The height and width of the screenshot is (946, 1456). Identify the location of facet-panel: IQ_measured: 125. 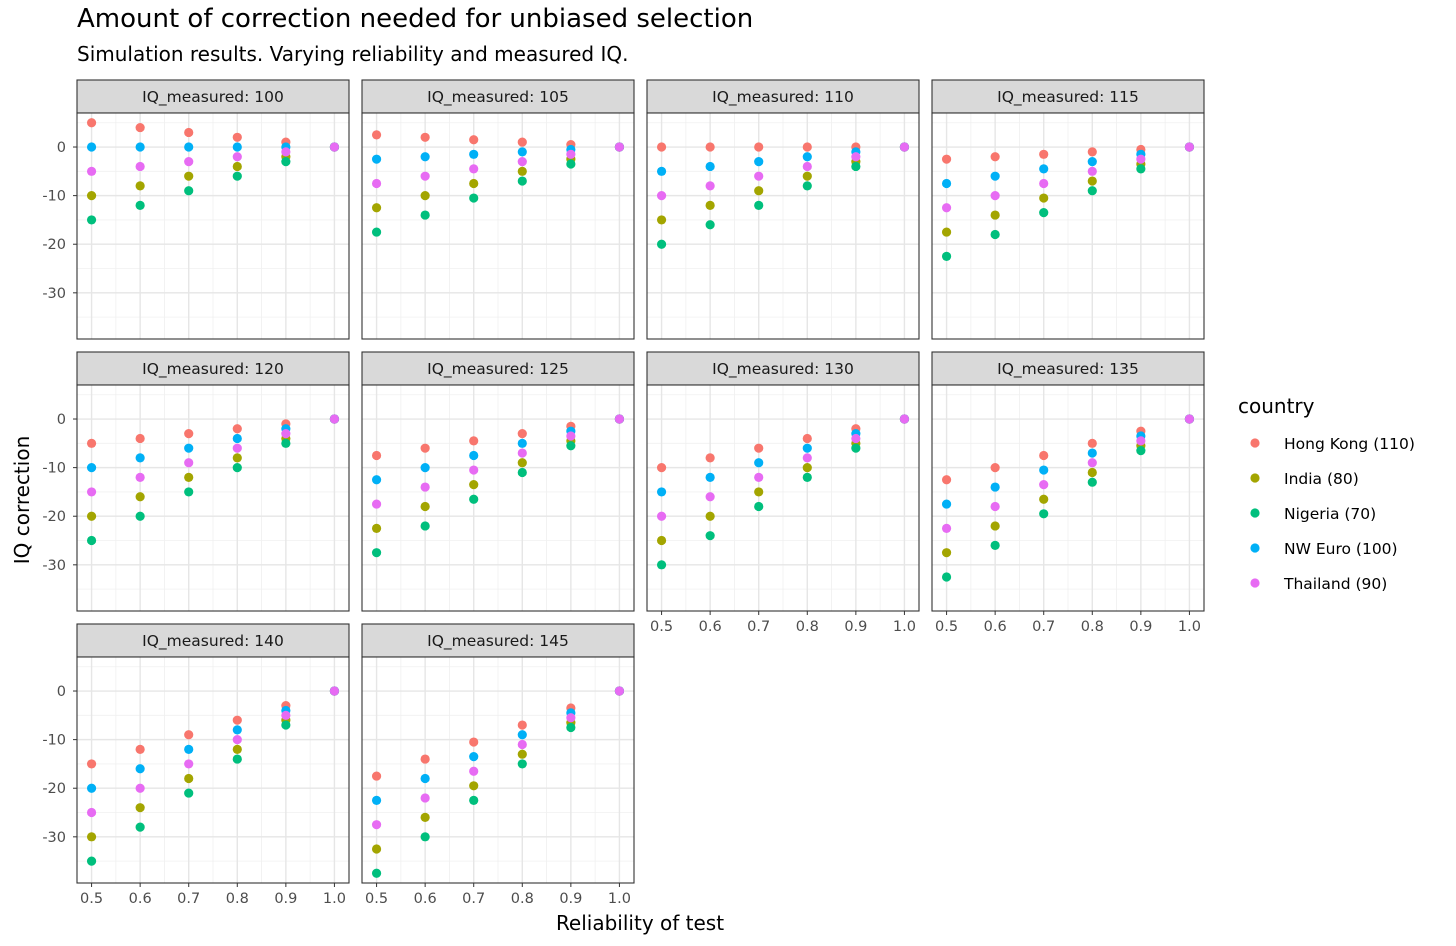
(498, 481).